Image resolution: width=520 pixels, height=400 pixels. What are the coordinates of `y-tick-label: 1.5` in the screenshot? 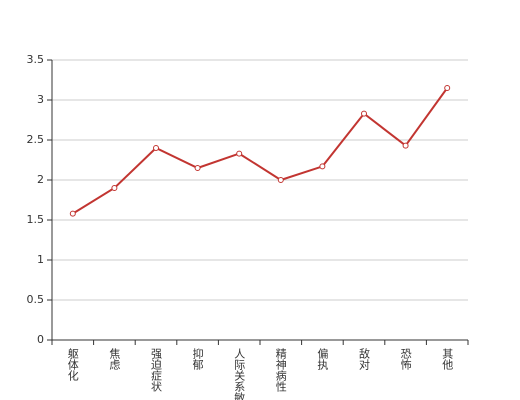 It's located at (36, 219).